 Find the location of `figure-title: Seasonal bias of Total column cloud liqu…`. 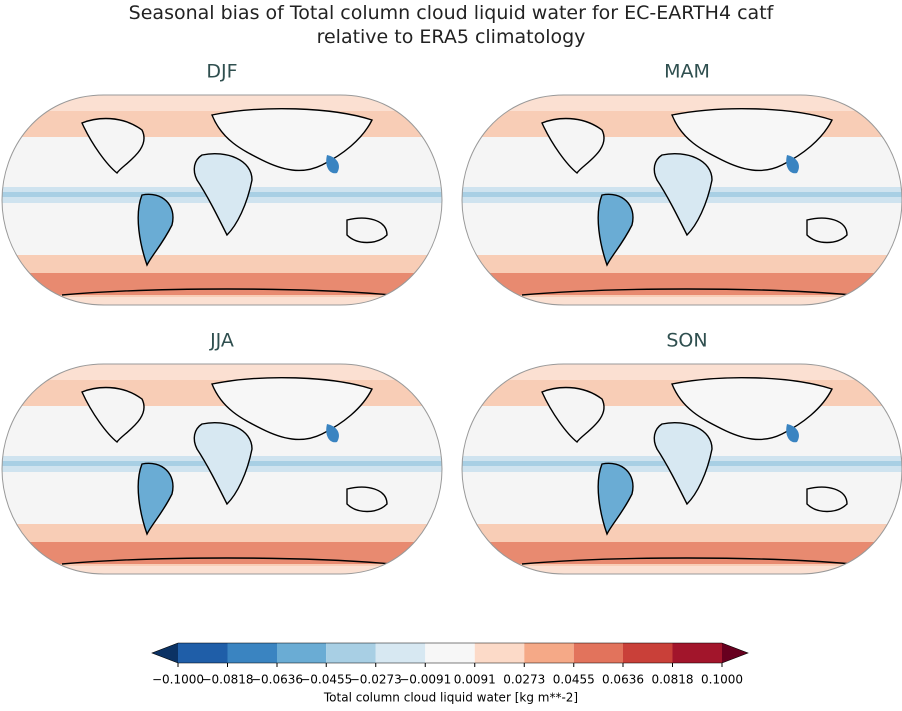

figure-title: Seasonal bias of Total column cloud liqu… is located at coordinates (452, 25).